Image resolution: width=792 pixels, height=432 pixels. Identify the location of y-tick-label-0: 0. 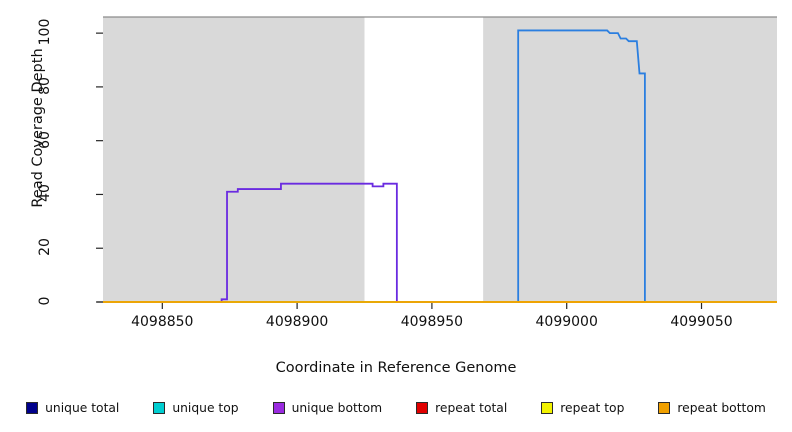
(45, 302).